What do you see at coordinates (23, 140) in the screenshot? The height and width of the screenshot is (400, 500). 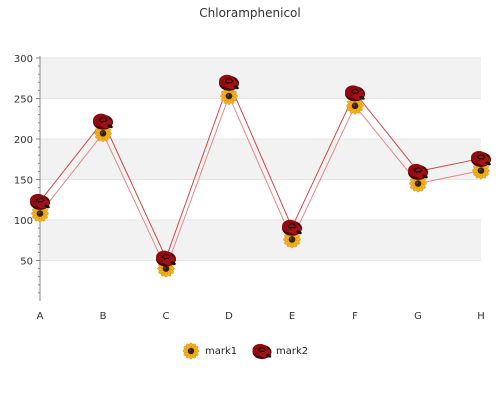 I see `y-tick-label: 200` at bounding box center [23, 140].